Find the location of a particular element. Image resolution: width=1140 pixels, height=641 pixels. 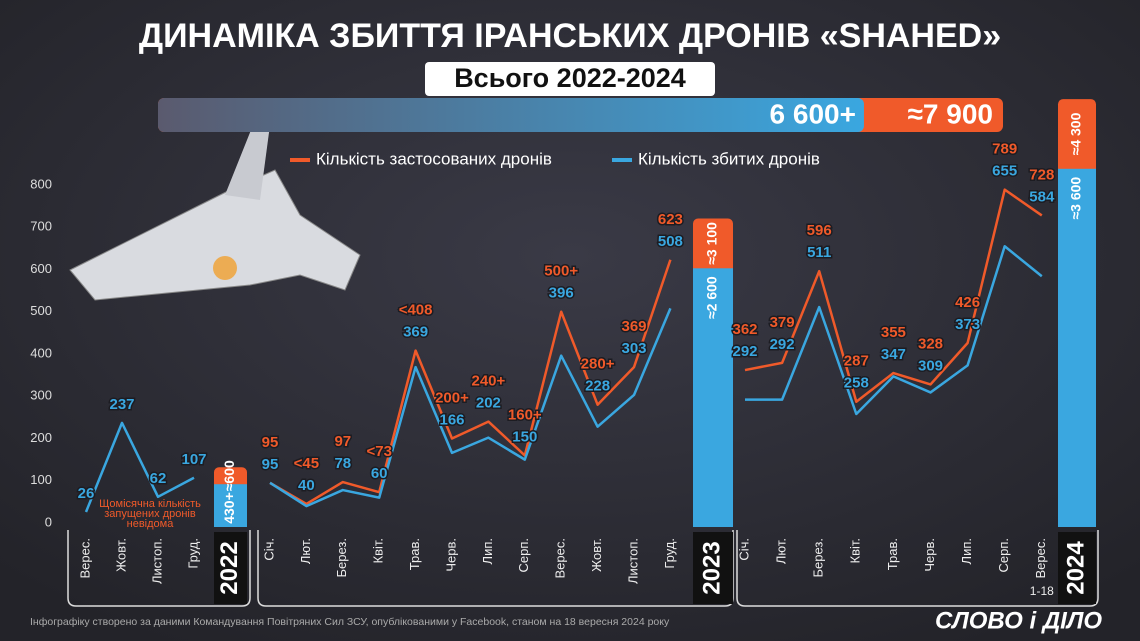

downed-value-label: 150 is located at coordinates (524, 436).